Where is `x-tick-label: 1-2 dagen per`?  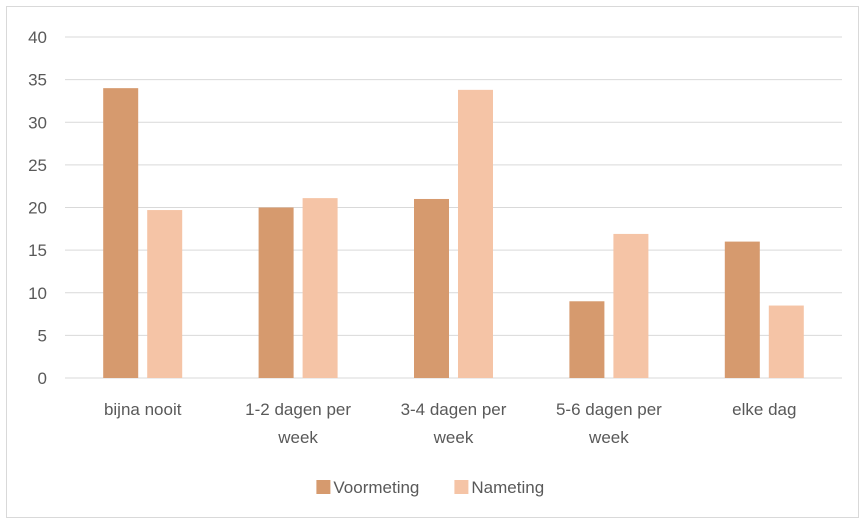 x-tick-label: 1-2 dagen per is located at coordinates (298, 409).